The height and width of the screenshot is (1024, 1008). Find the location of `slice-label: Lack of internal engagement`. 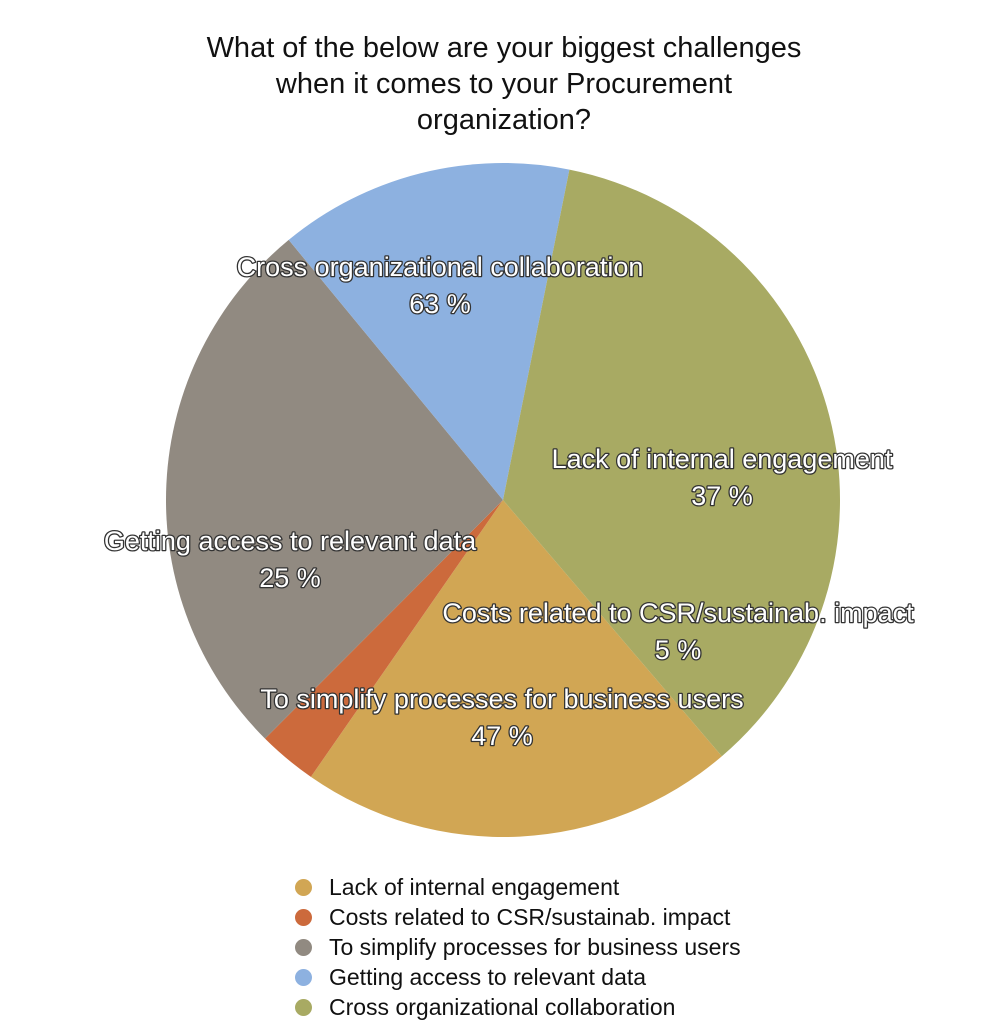

slice-label: Lack of internal engagement is located at coordinates (722, 459).